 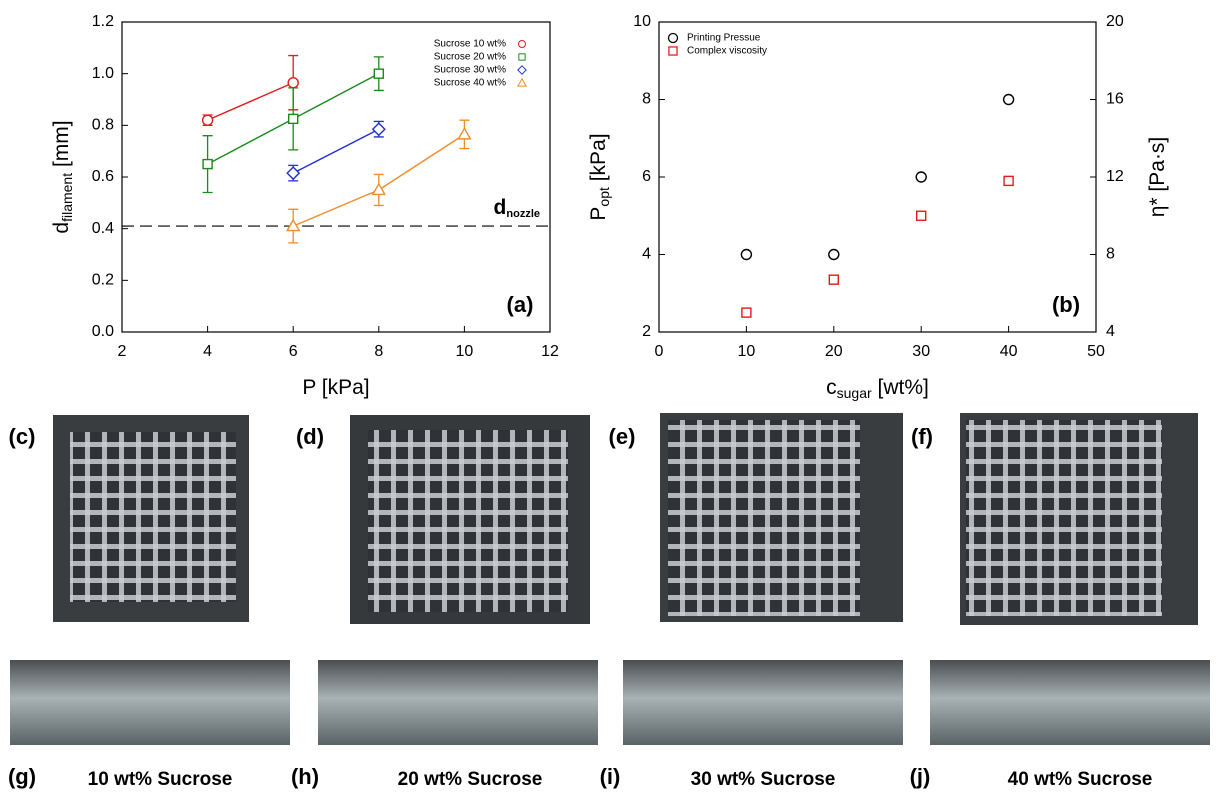 I want to click on photo-j, so click(x=1070, y=702).